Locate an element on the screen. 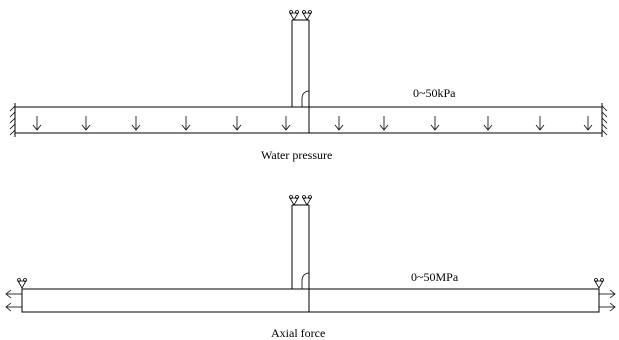 The width and height of the screenshot is (619, 340). bottom-joint-arc is located at coordinates (305, 280).